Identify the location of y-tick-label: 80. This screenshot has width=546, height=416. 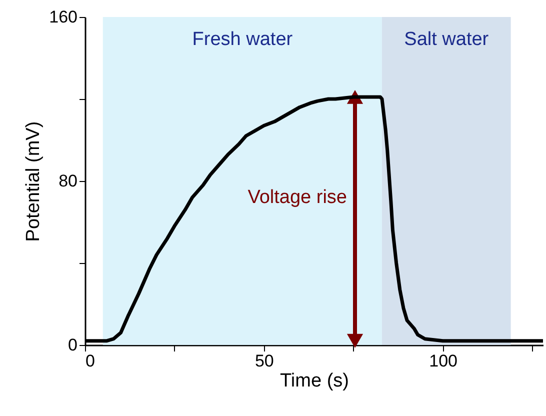
(68, 181).